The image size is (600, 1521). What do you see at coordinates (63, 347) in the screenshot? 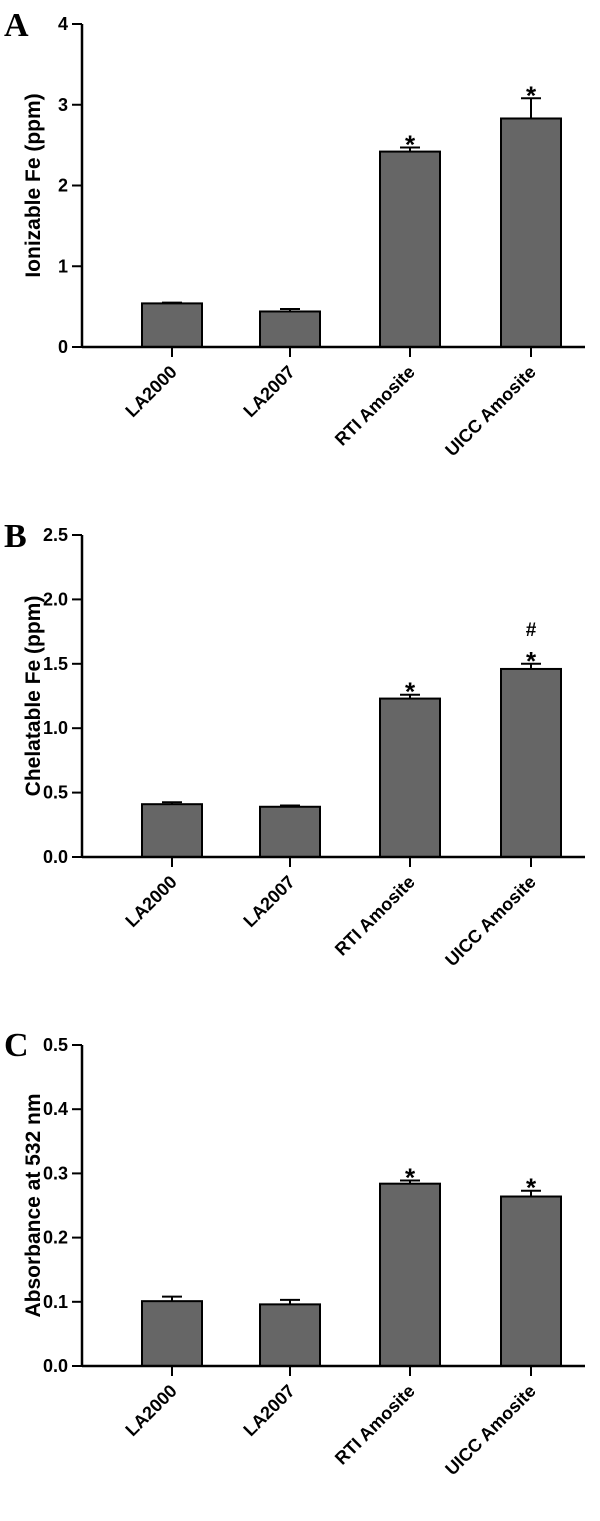
I see `y-tick-label: 0` at bounding box center [63, 347].